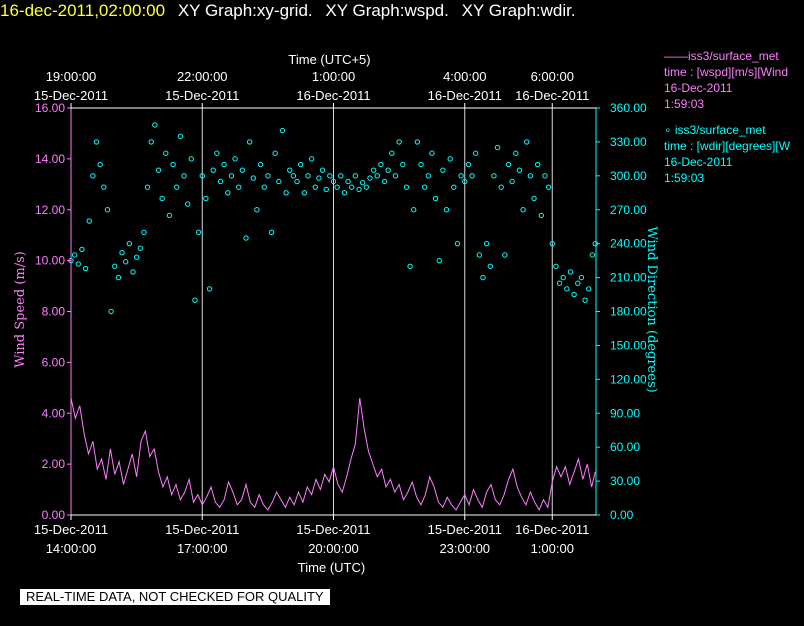 The image size is (804, 626). I want to click on title-timestamp: 16-dec-2011,02:00:00, so click(83, 10).